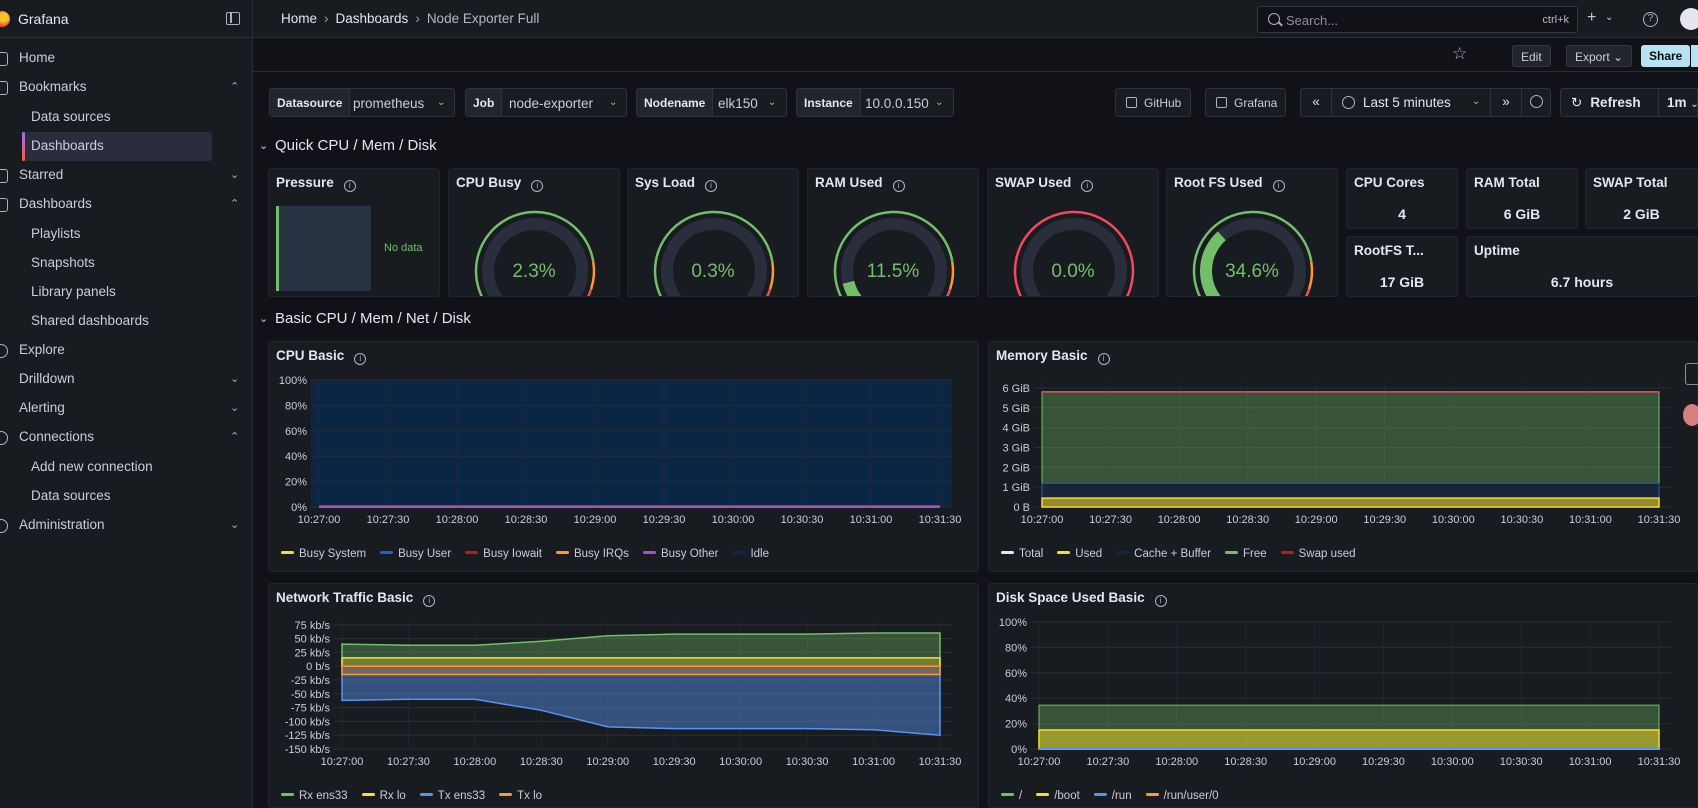 The height and width of the screenshot is (808, 1698). I want to click on legend-item: /run, so click(1112, 796).